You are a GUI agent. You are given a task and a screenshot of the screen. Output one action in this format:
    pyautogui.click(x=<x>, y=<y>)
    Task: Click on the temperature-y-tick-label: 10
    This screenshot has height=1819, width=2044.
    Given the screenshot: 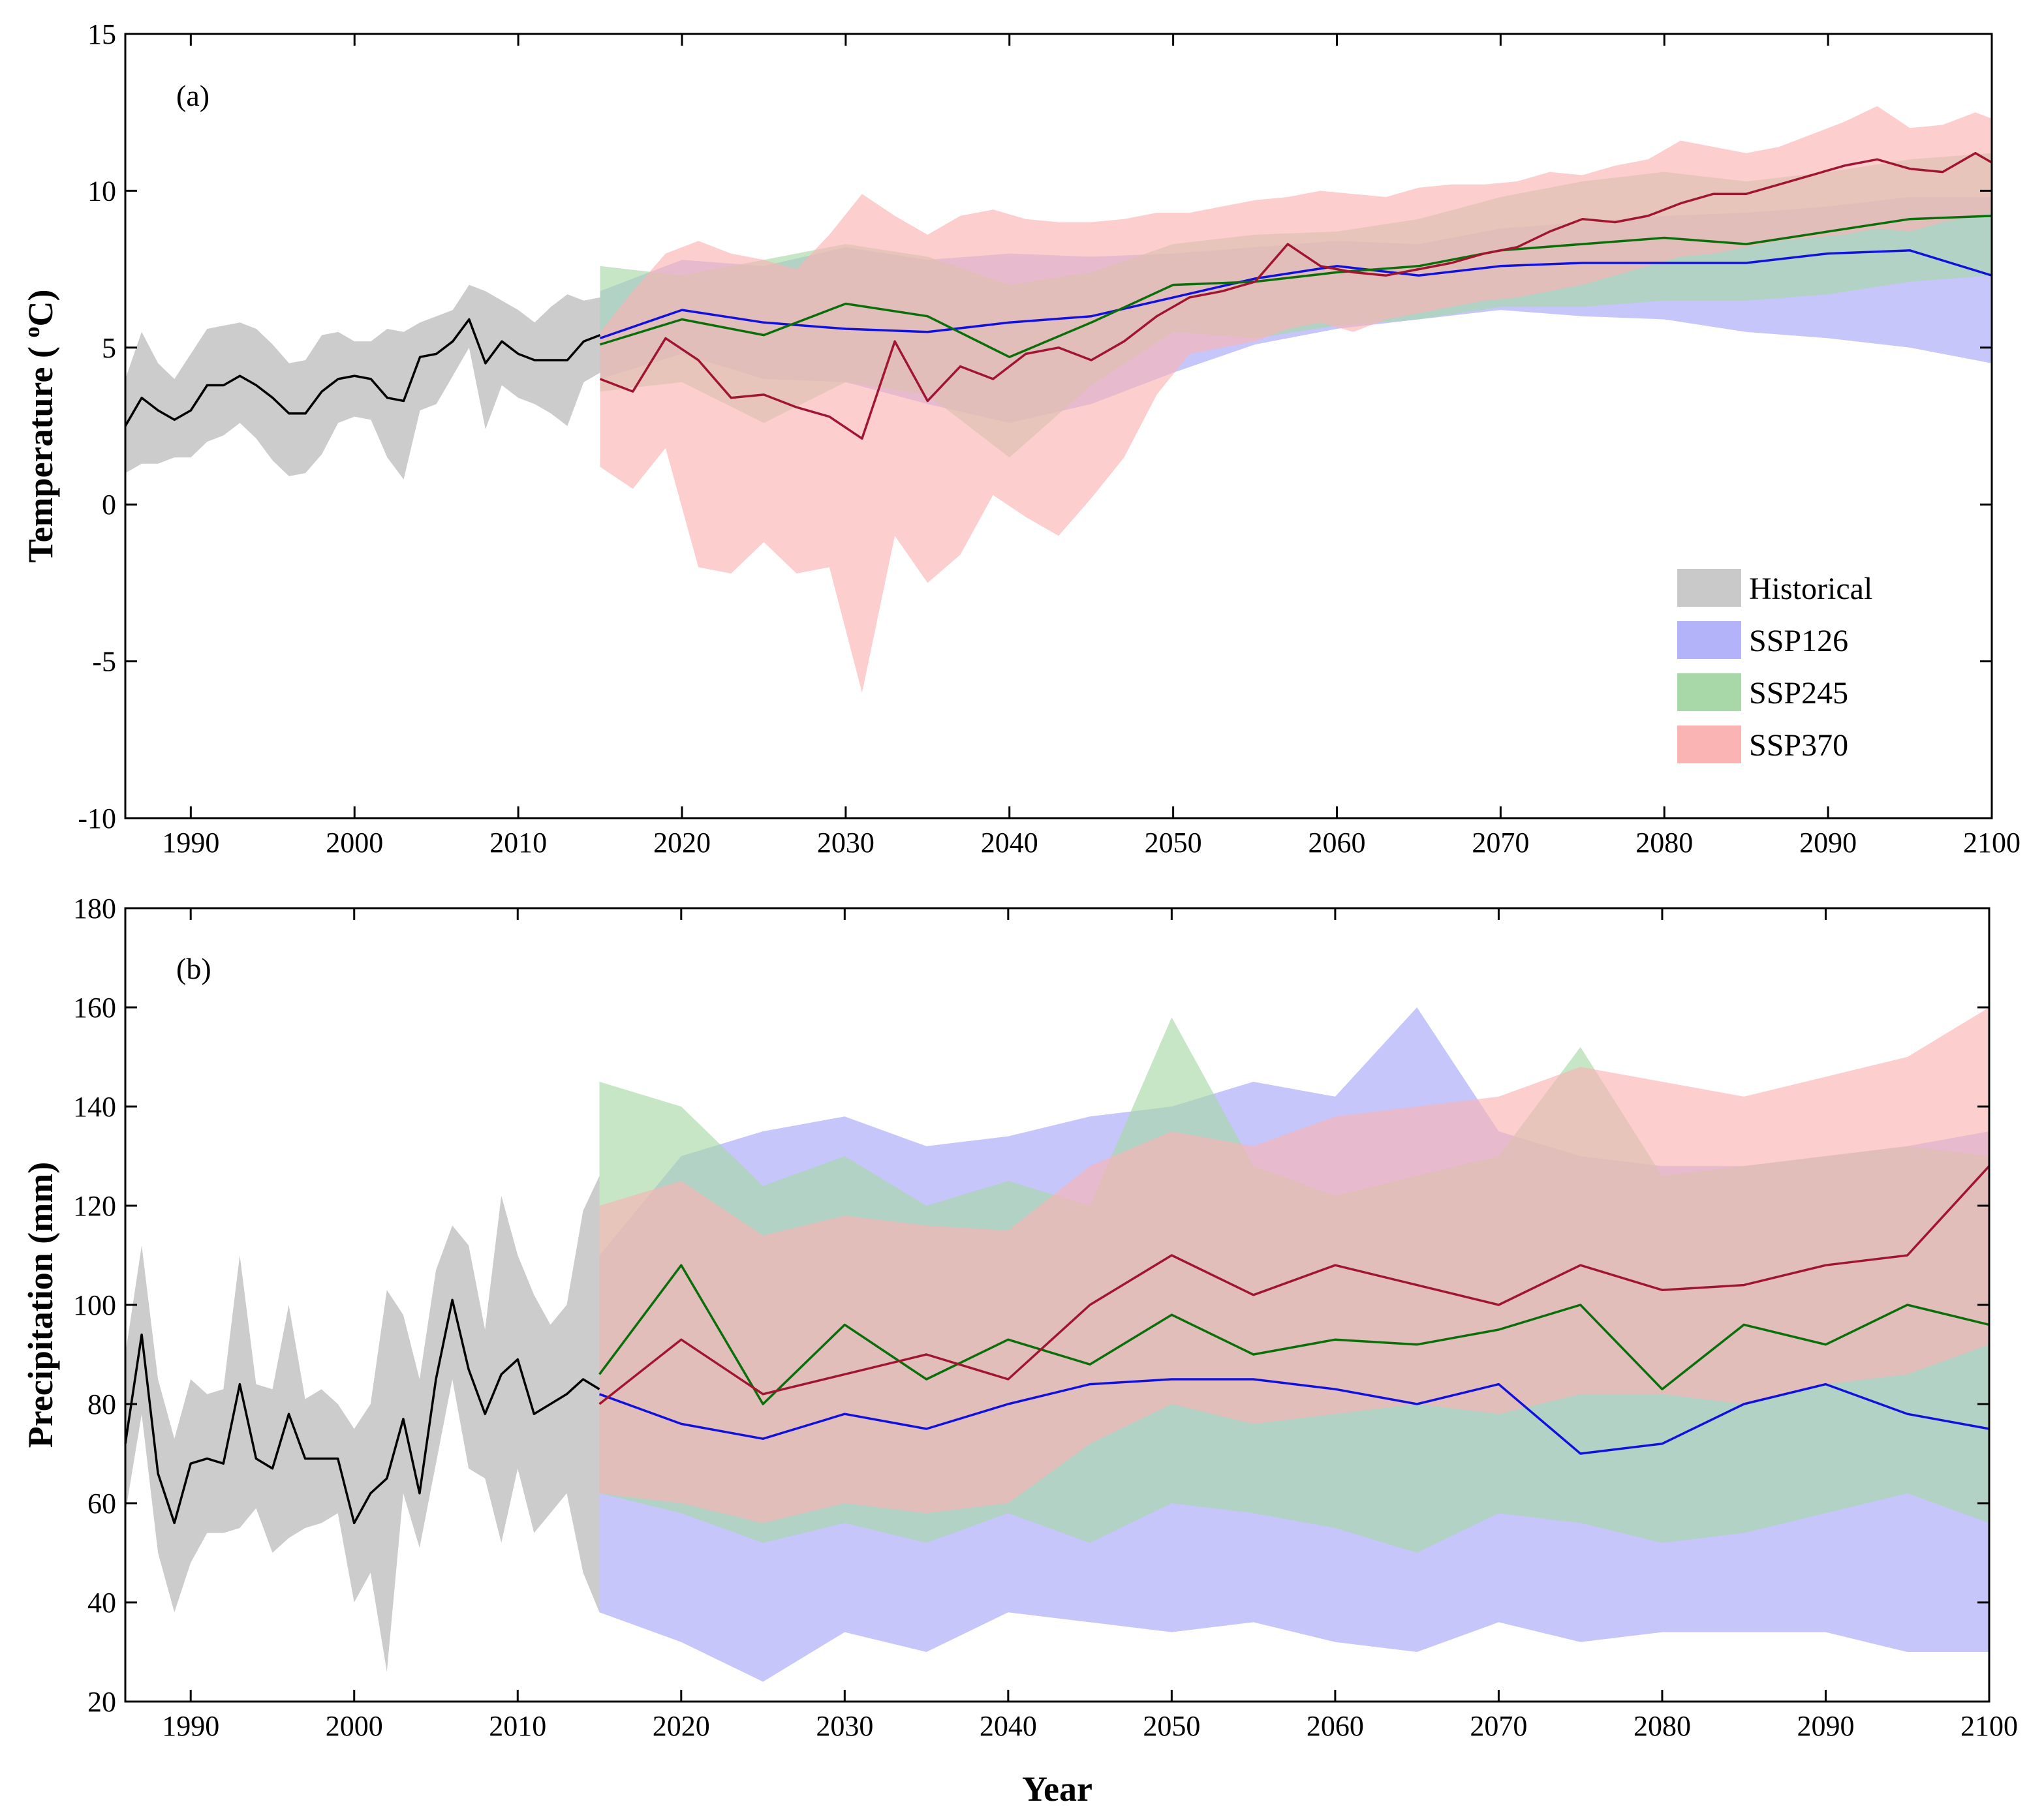 What is the action you would take?
    pyautogui.click(x=101, y=191)
    